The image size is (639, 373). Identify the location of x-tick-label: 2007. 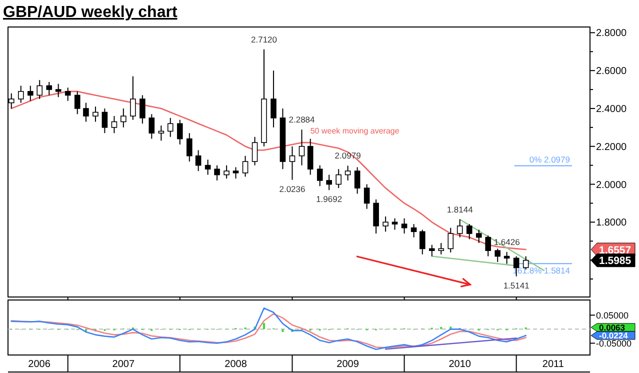
(123, 364).